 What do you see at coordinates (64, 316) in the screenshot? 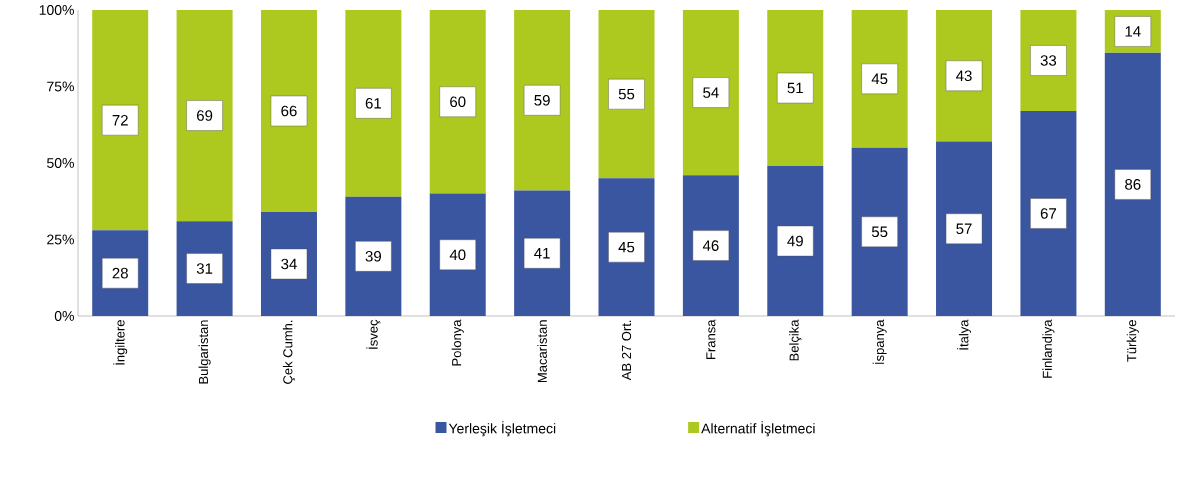
I see `y-tick-label: 0%` at bounding box center [64, 316].